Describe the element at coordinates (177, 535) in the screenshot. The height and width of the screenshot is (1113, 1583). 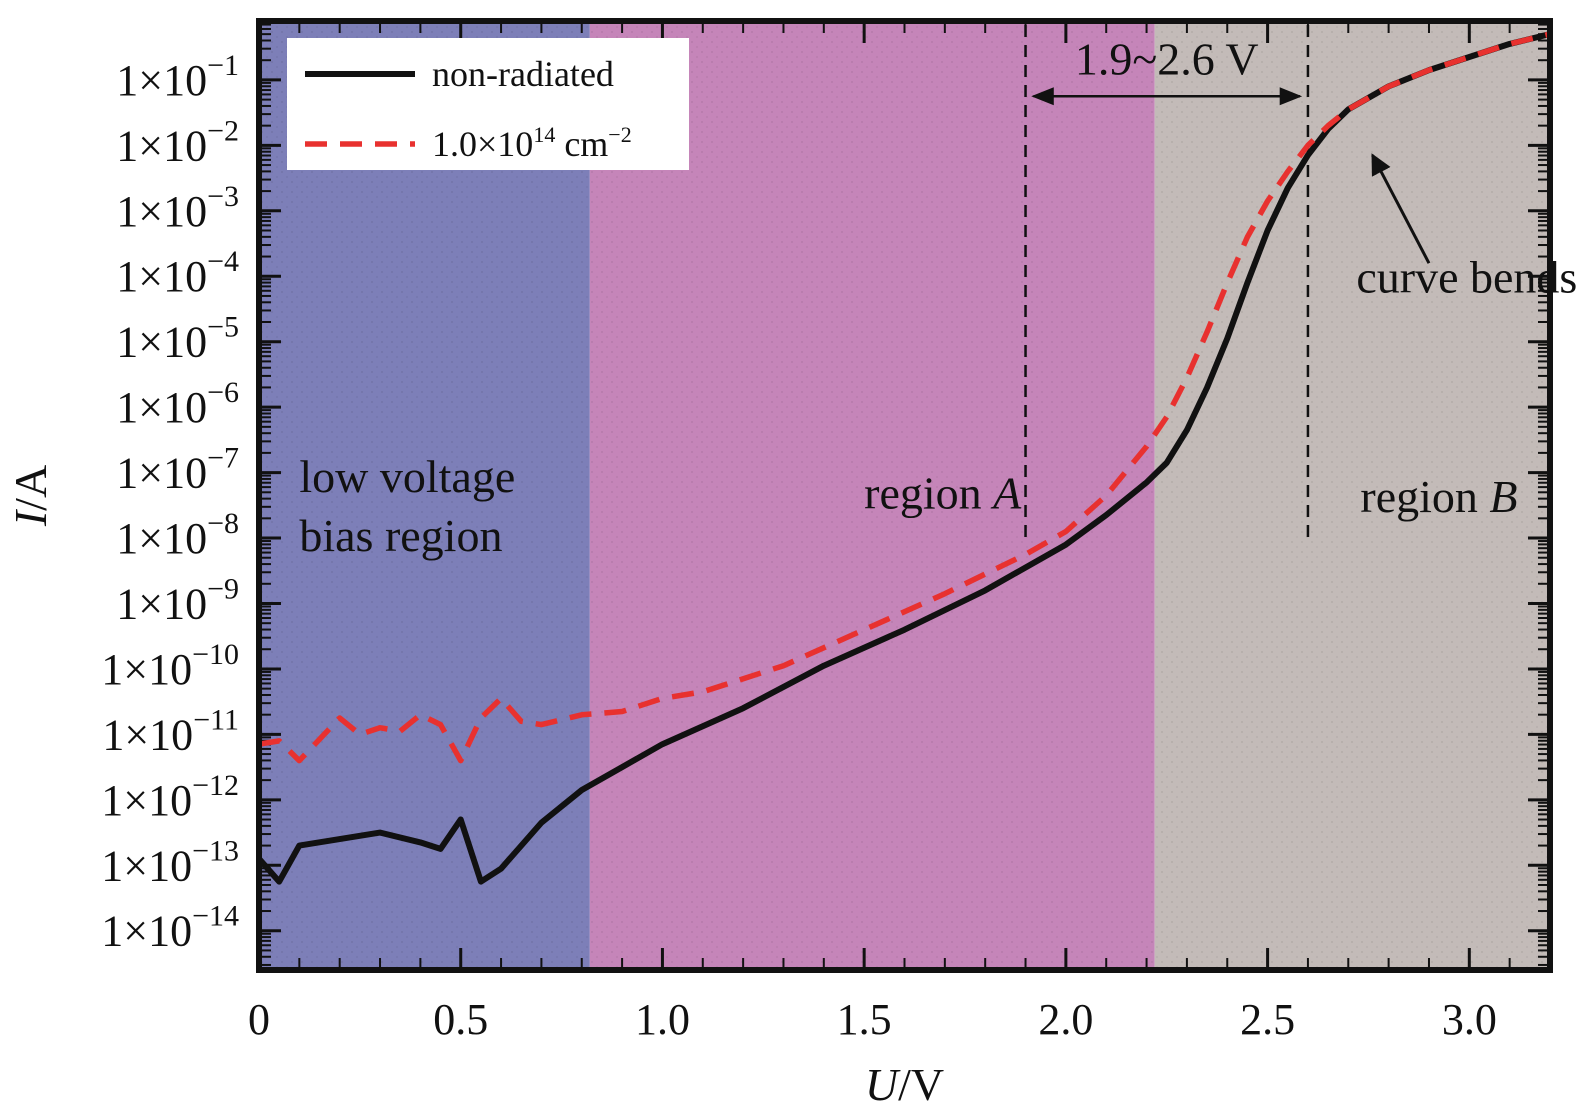
I see `y-tick-label: 1×10⁻⁸` at that location.